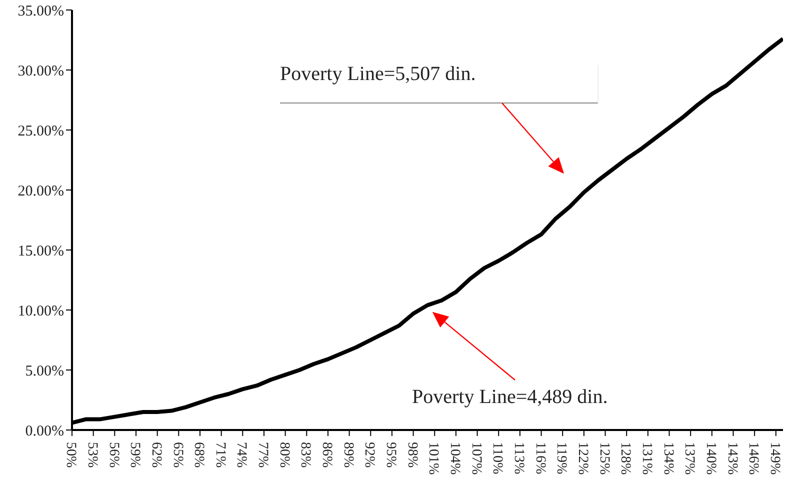 This screenshot has height=484, width=785. I want to click on x-tick-label: 107%, so click(476, 458).